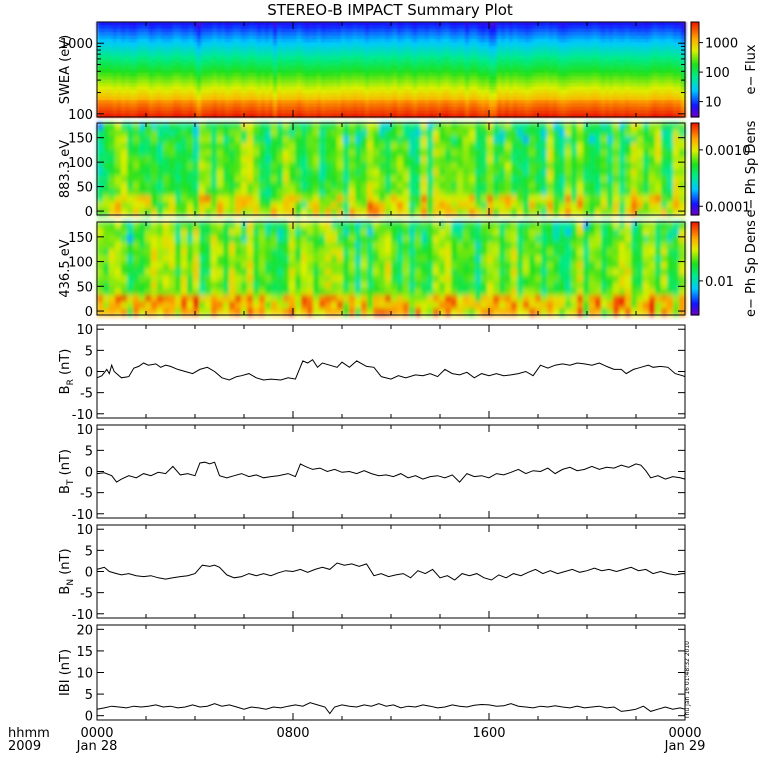 Image resolution: width=780 pixels, height=780 pixels. What do you see at coordinates (86, 494) in the screenshot?
I see `panel-5-ytick: -5` at bounding box center [86, 494].